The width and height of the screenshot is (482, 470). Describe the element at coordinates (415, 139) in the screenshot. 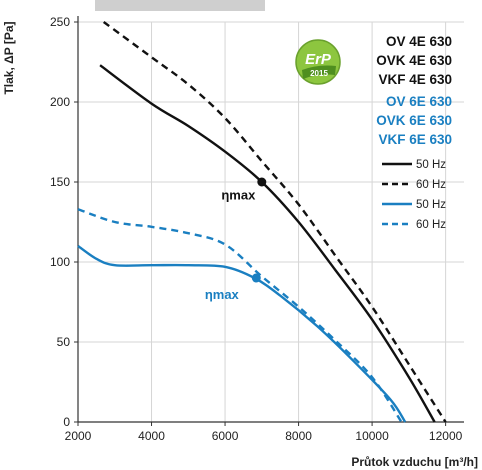

I see `model-label-6e: VKF 6E 630` at that location.